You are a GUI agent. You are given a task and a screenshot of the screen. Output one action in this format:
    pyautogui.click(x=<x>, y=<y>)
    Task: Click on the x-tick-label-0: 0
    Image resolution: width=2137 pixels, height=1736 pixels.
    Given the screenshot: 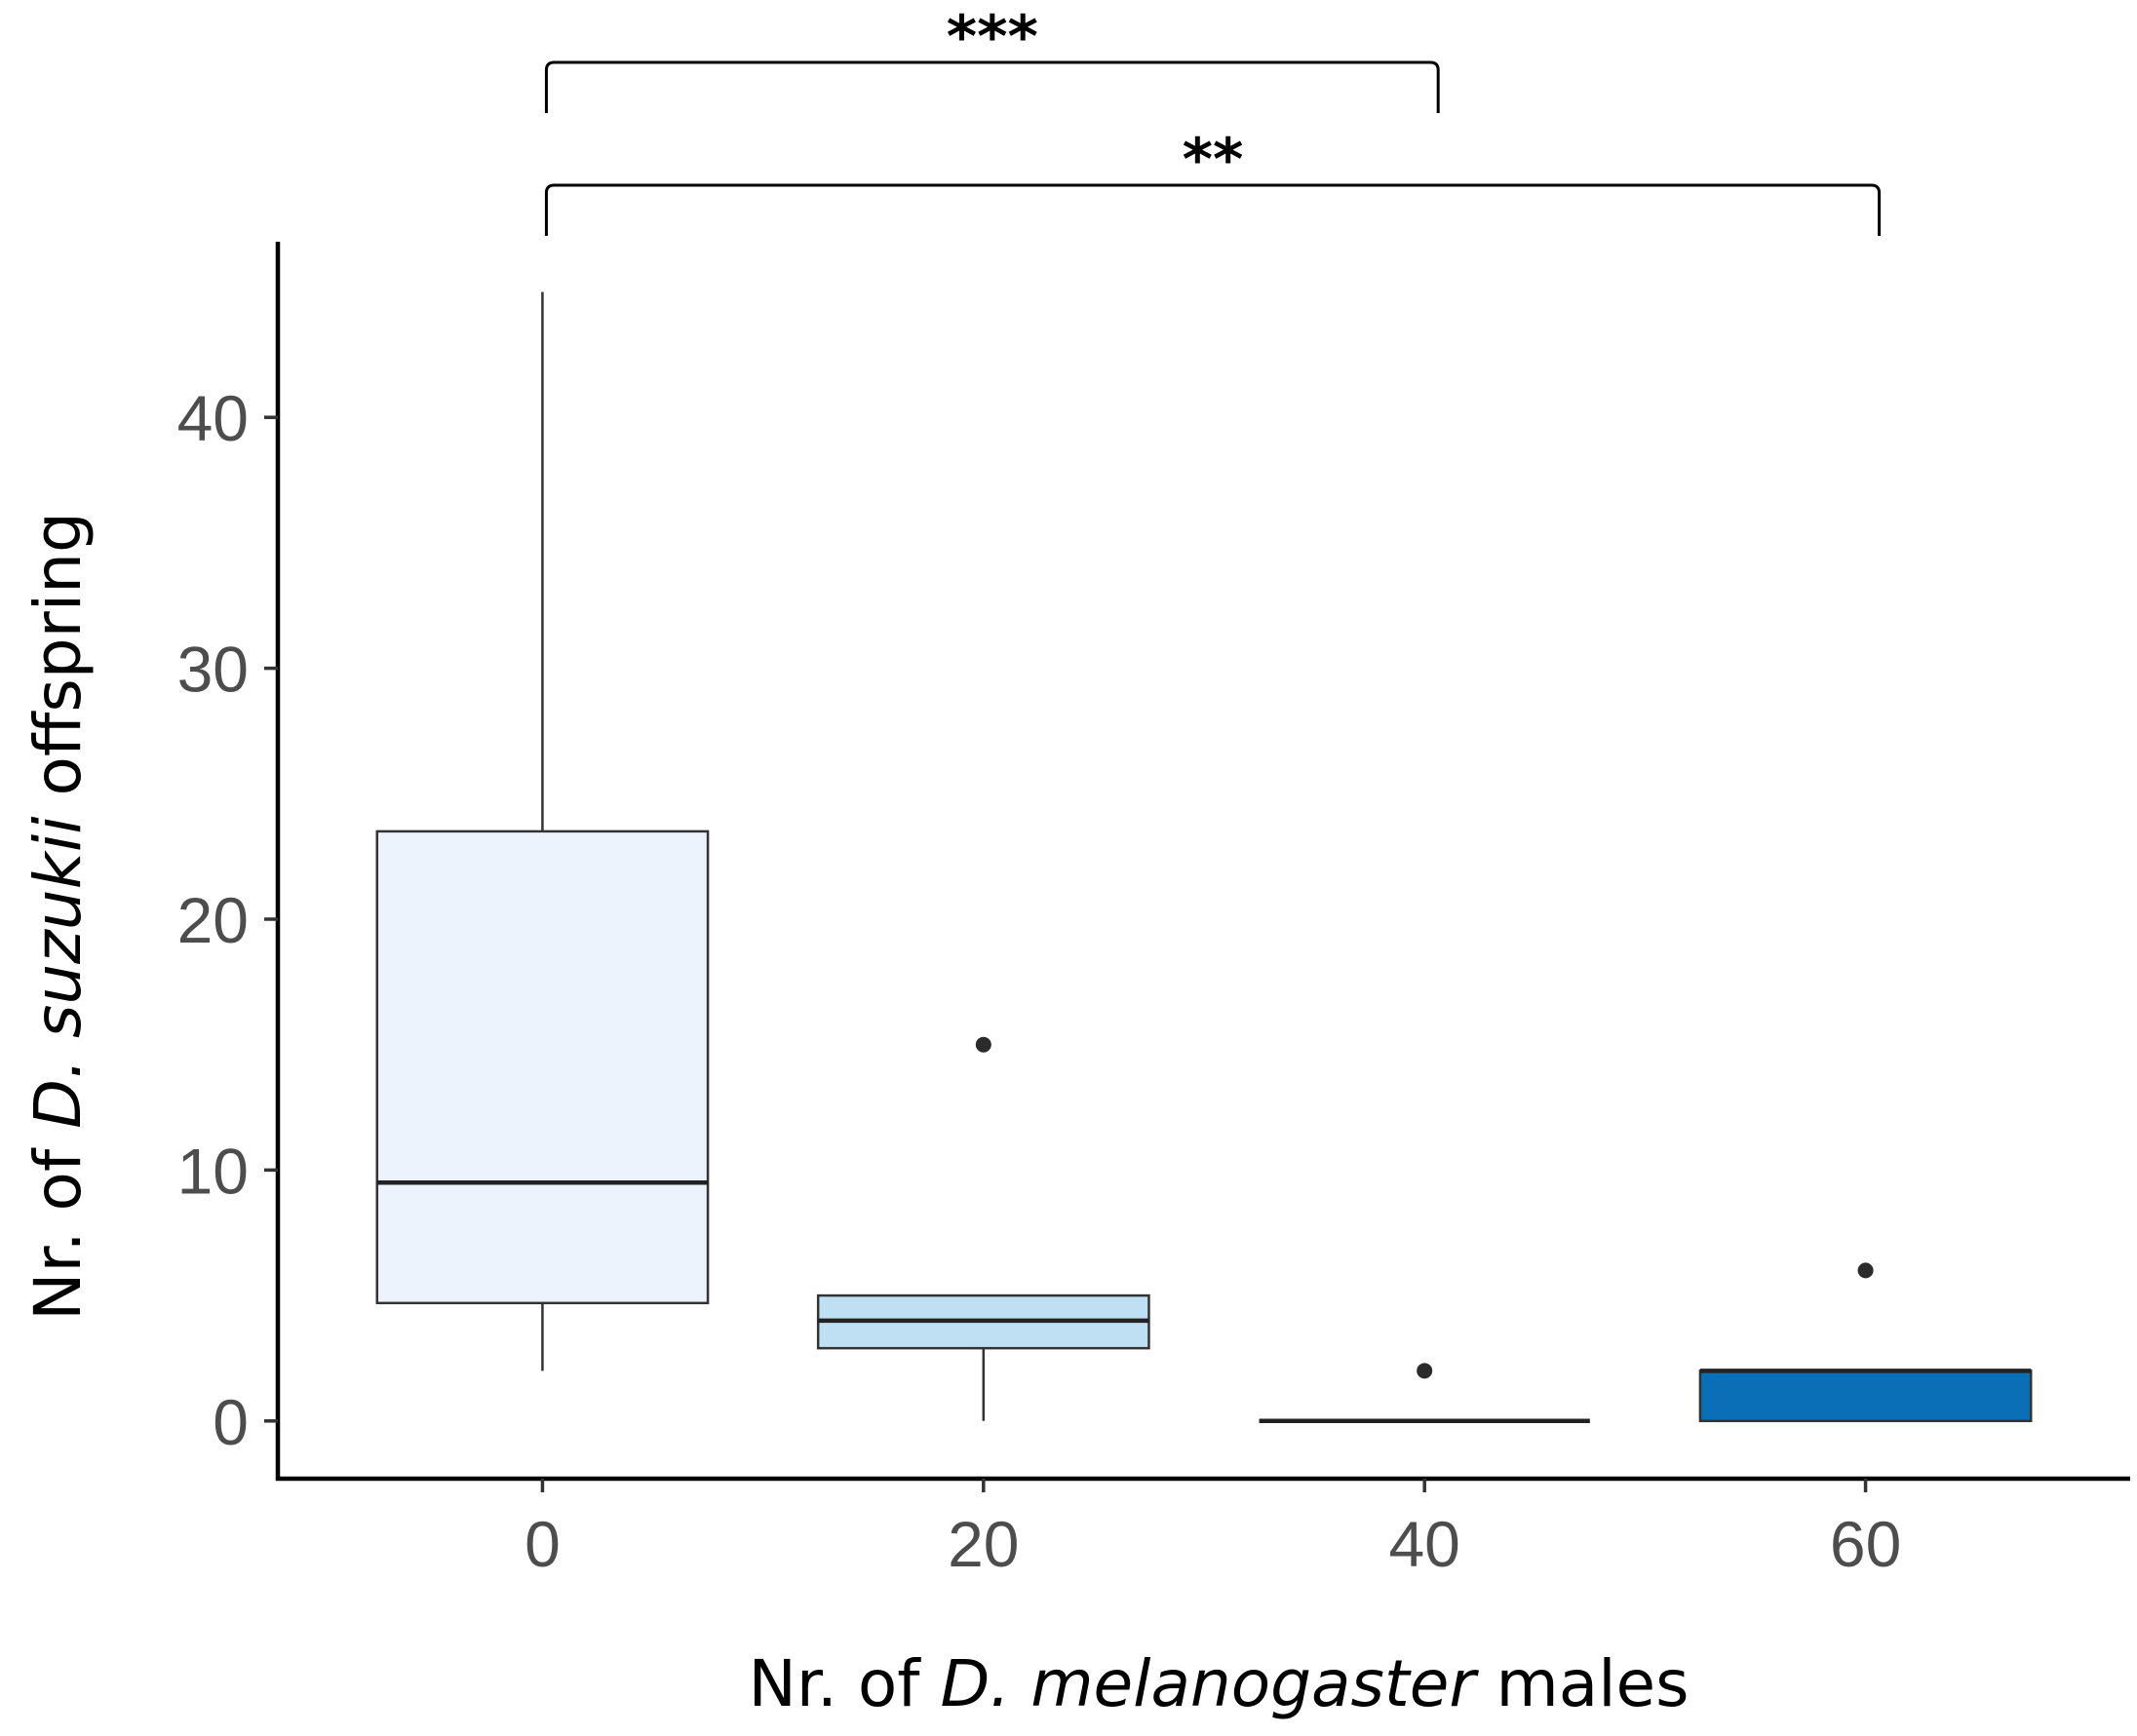 What is the action you would take?
    pyautogui.click(x=543, y=1544)
    